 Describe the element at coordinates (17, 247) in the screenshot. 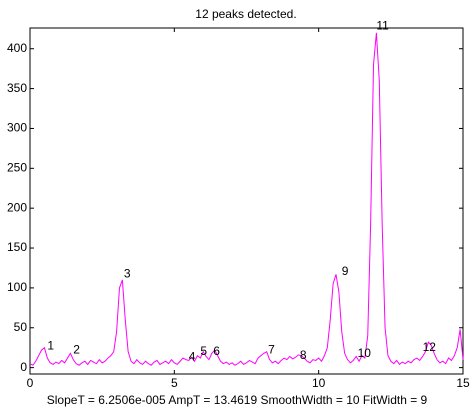

I see `y-tick-label: 150` at that location.